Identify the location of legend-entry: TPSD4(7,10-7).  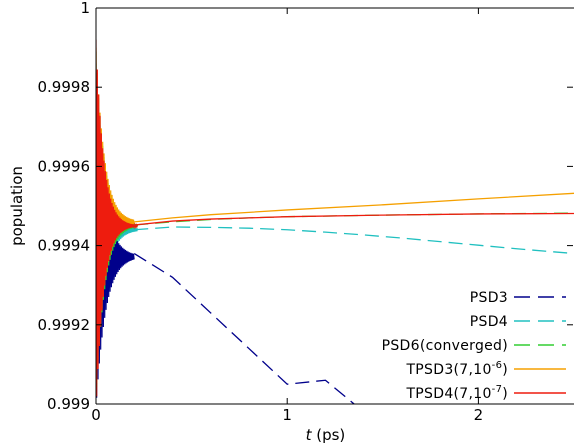
(485, 393).